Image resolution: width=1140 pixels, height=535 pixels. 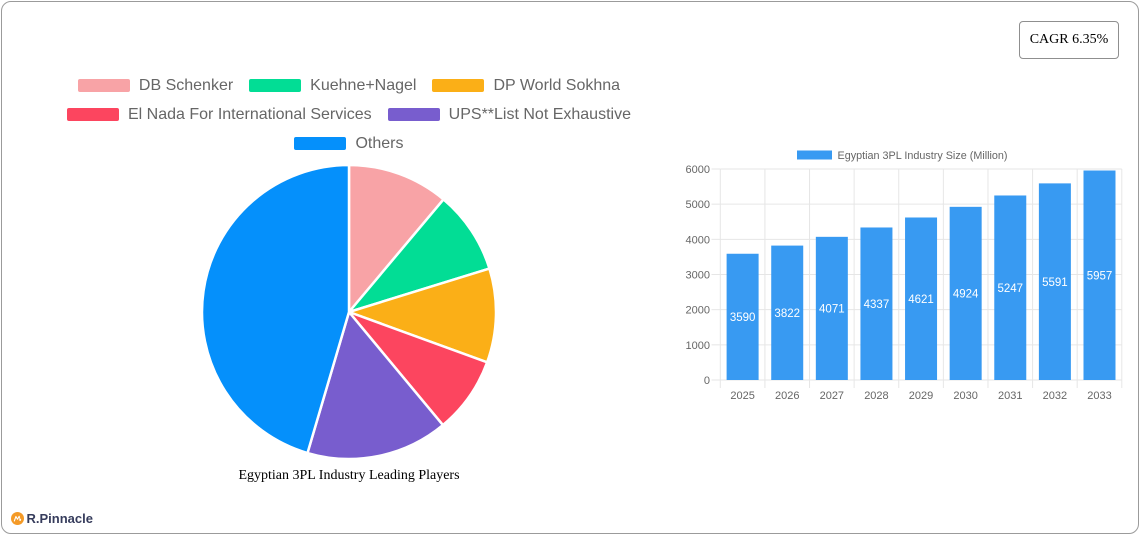 What do you see at coordinates (921, 396) in the screenshot?
I see `svg-text: 2029` at bounding box center [921, 396].